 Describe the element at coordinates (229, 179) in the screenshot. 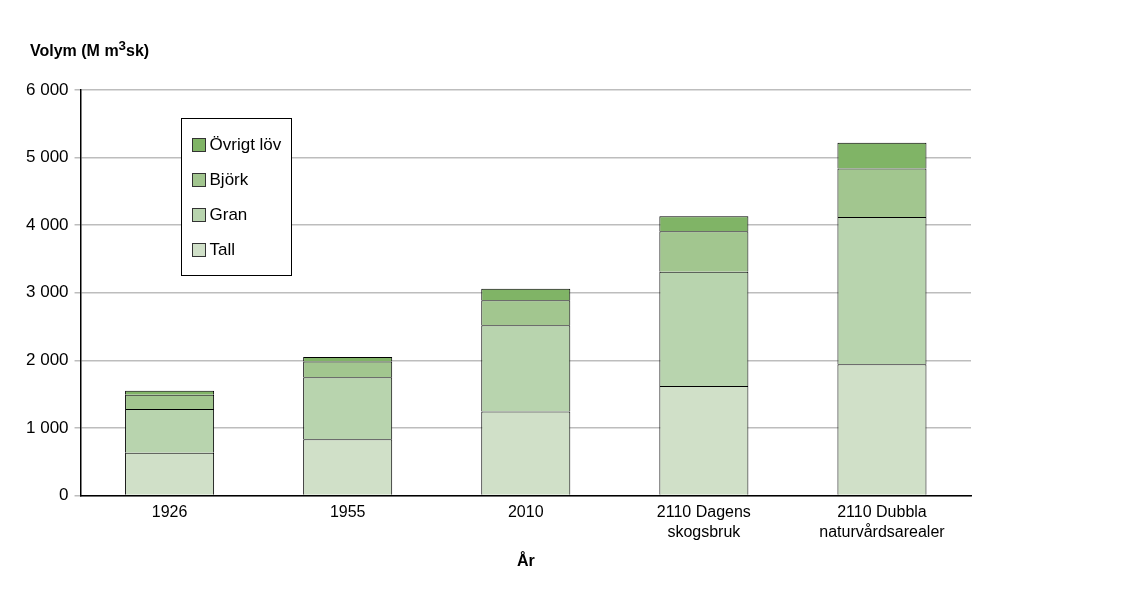

I see `legend-label: Björk` at that location.